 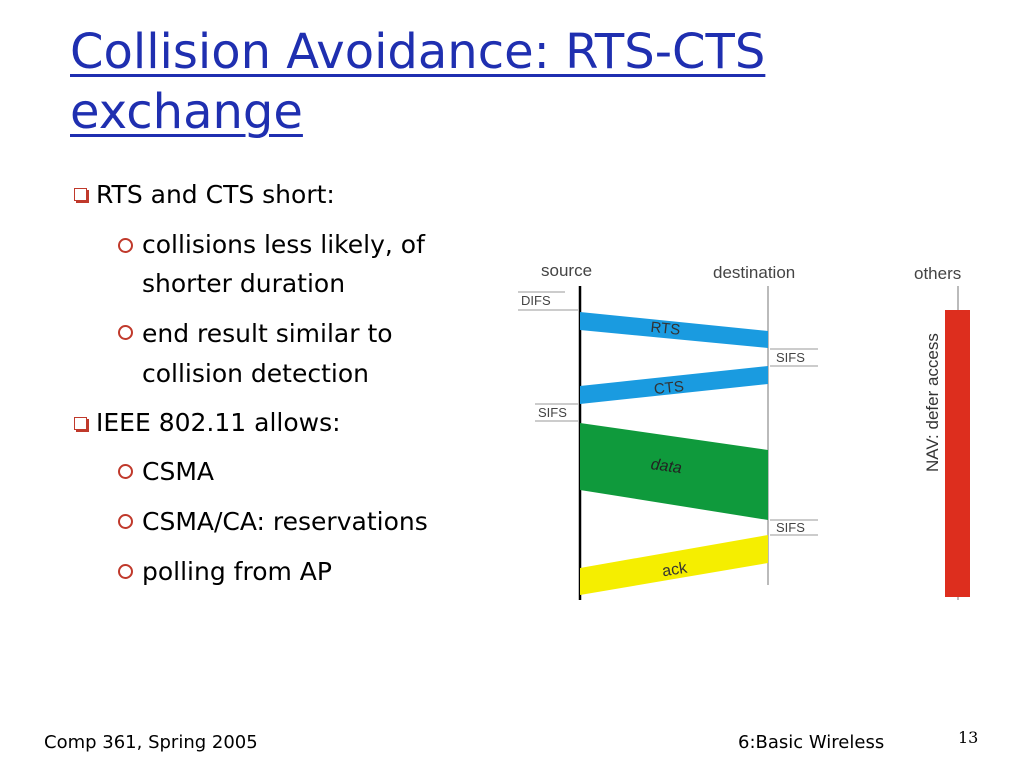 What do you see at coordinates (957, 453) in the screenshot?
I see `nav-defer-bar` at bounding box center [957, 453].